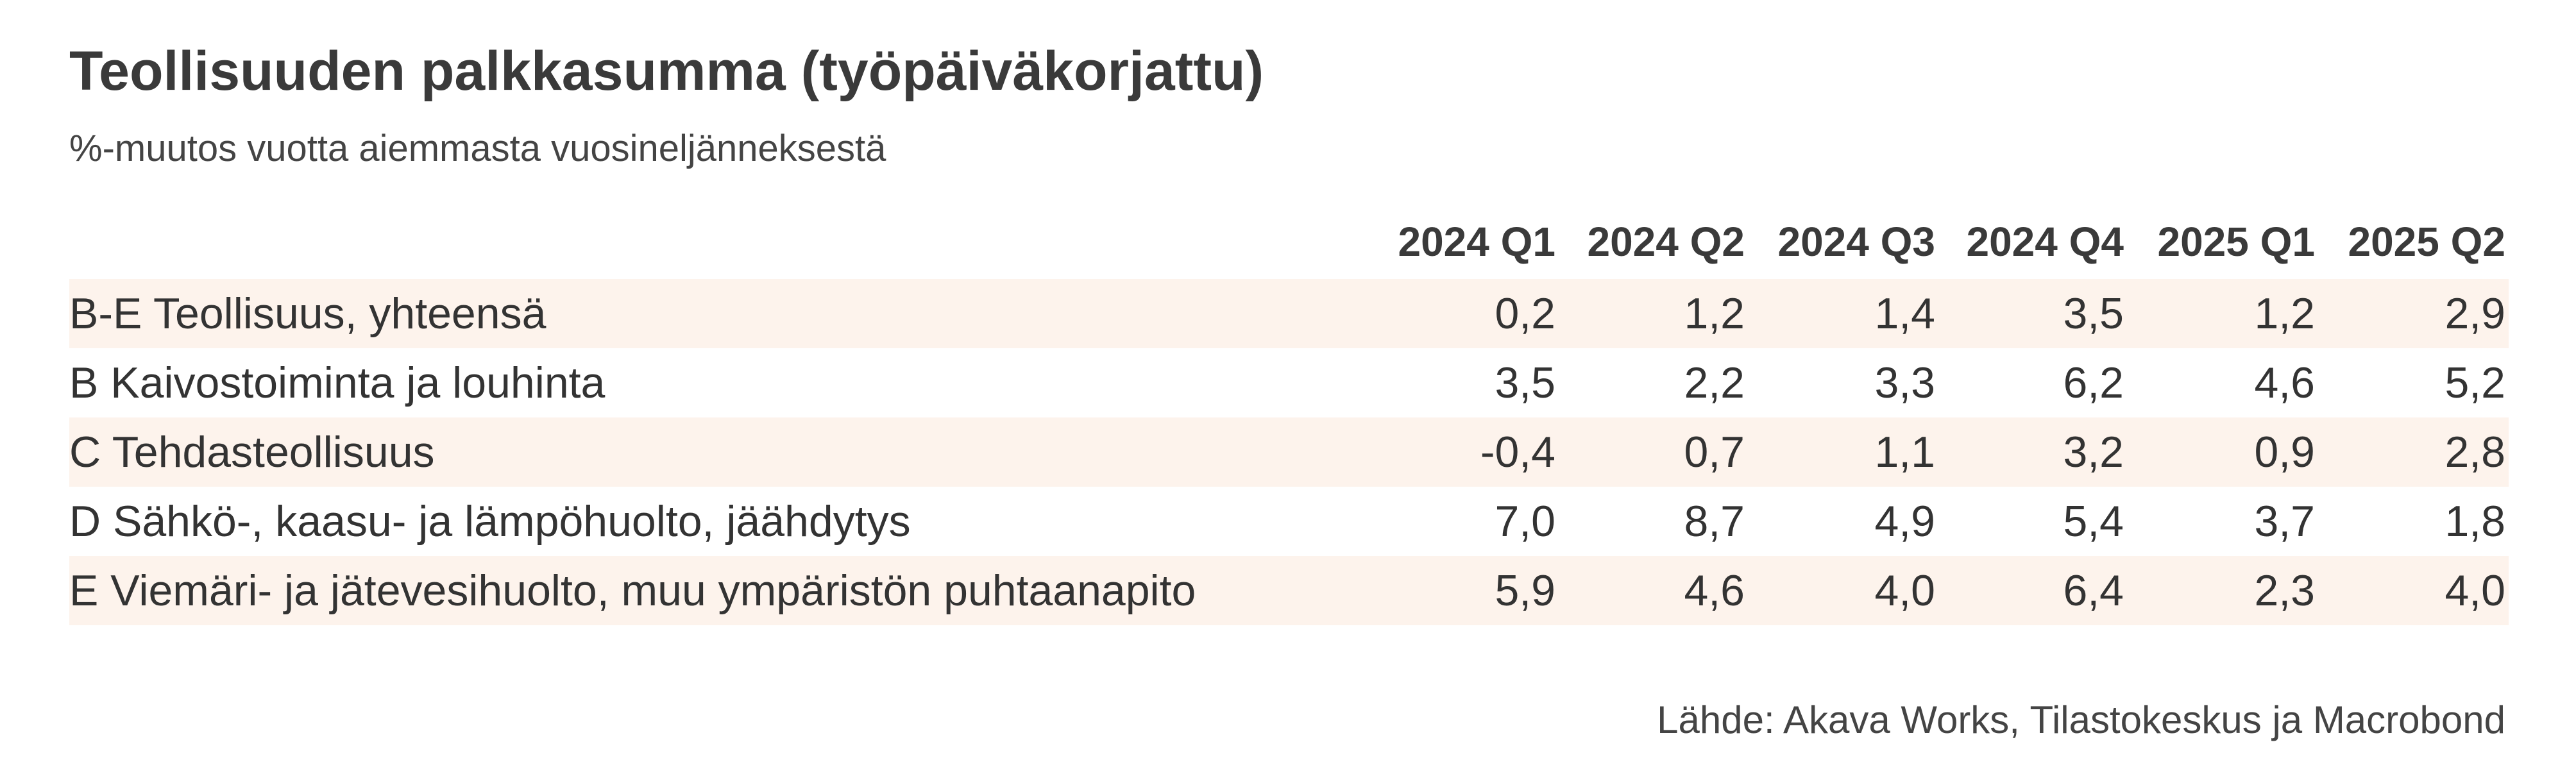  Describe the element at coordinates (1904, 522) in the screenshot. I see `cell-value: 4,9` at that location.